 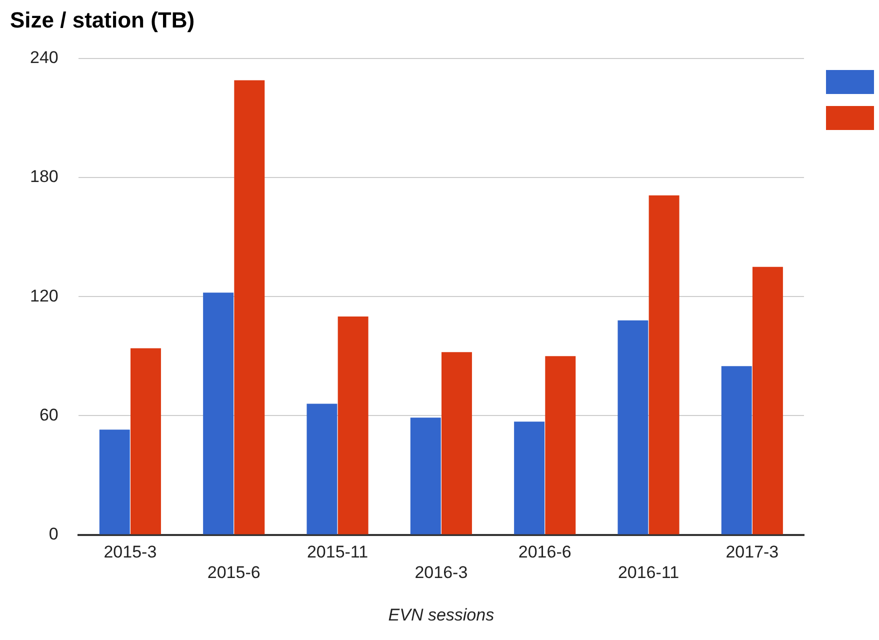 What do you see at coordinates (130, 552) in the screenshot?
I see `x-tick-label: 2015-3` at bounding box center [130, 552].